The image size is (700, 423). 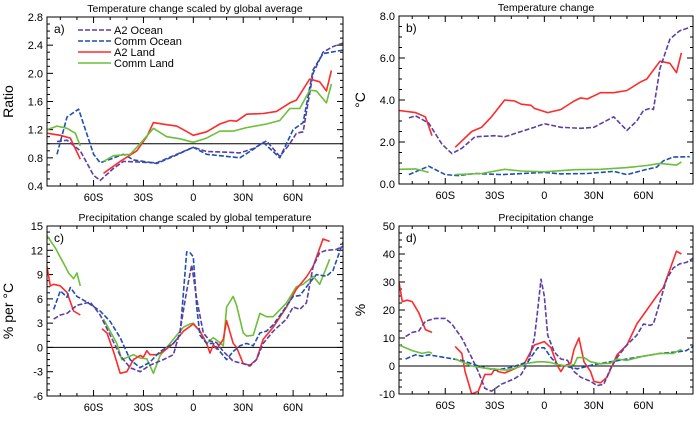 I want to click on y-tick-label: -6, so click(x=38, y=397).